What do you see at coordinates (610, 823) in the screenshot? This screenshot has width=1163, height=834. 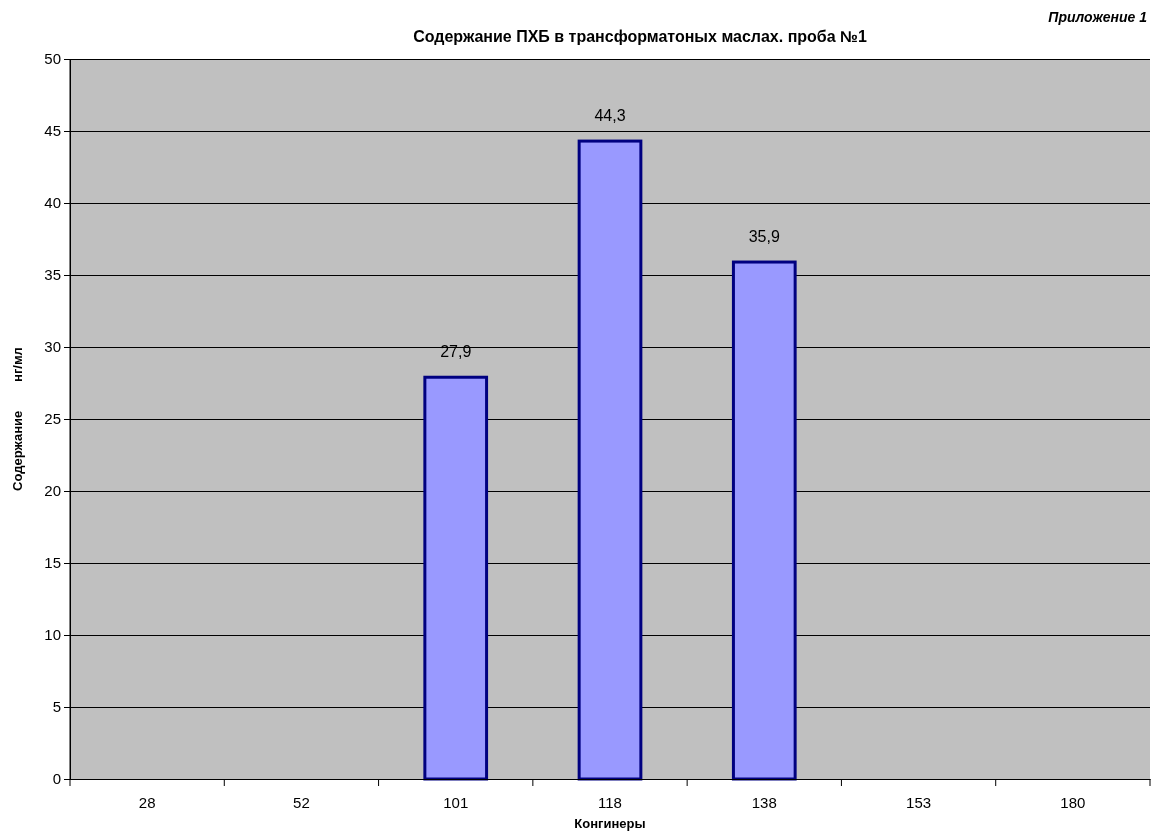 I see `x-axis-title: Конгинеры` at bounding box center [610, 823].